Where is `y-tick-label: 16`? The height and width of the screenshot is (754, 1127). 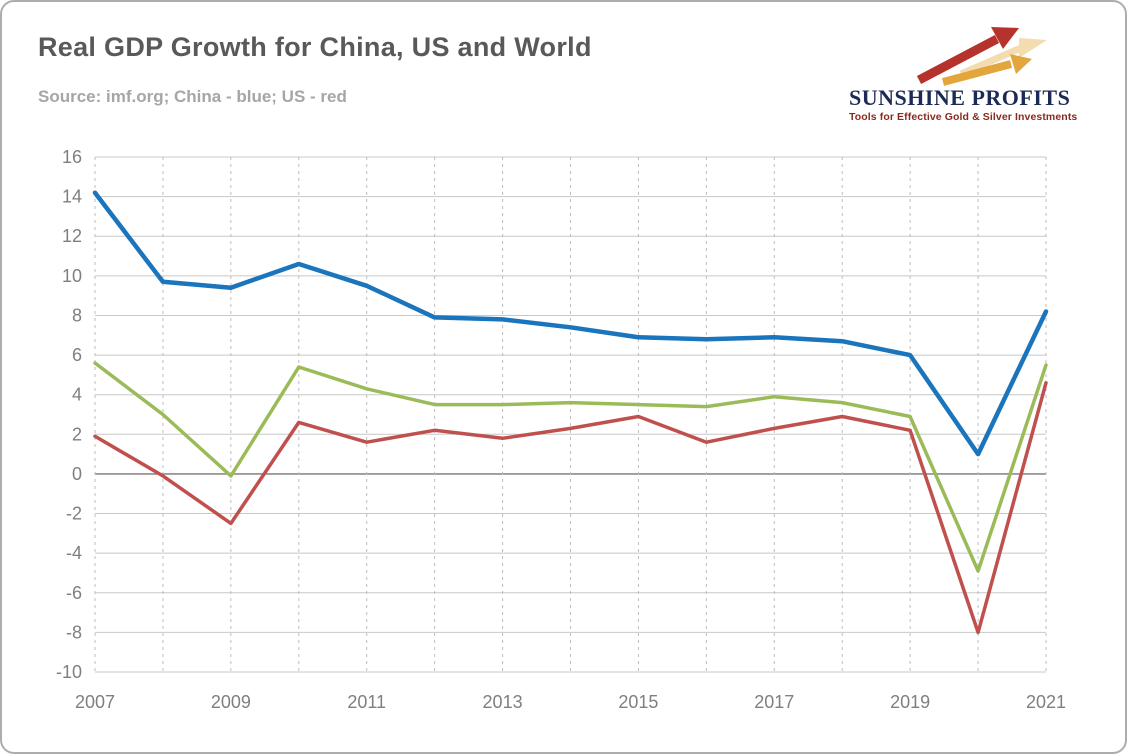 y-tick-label: 16 is located at coordinates (72, 157).